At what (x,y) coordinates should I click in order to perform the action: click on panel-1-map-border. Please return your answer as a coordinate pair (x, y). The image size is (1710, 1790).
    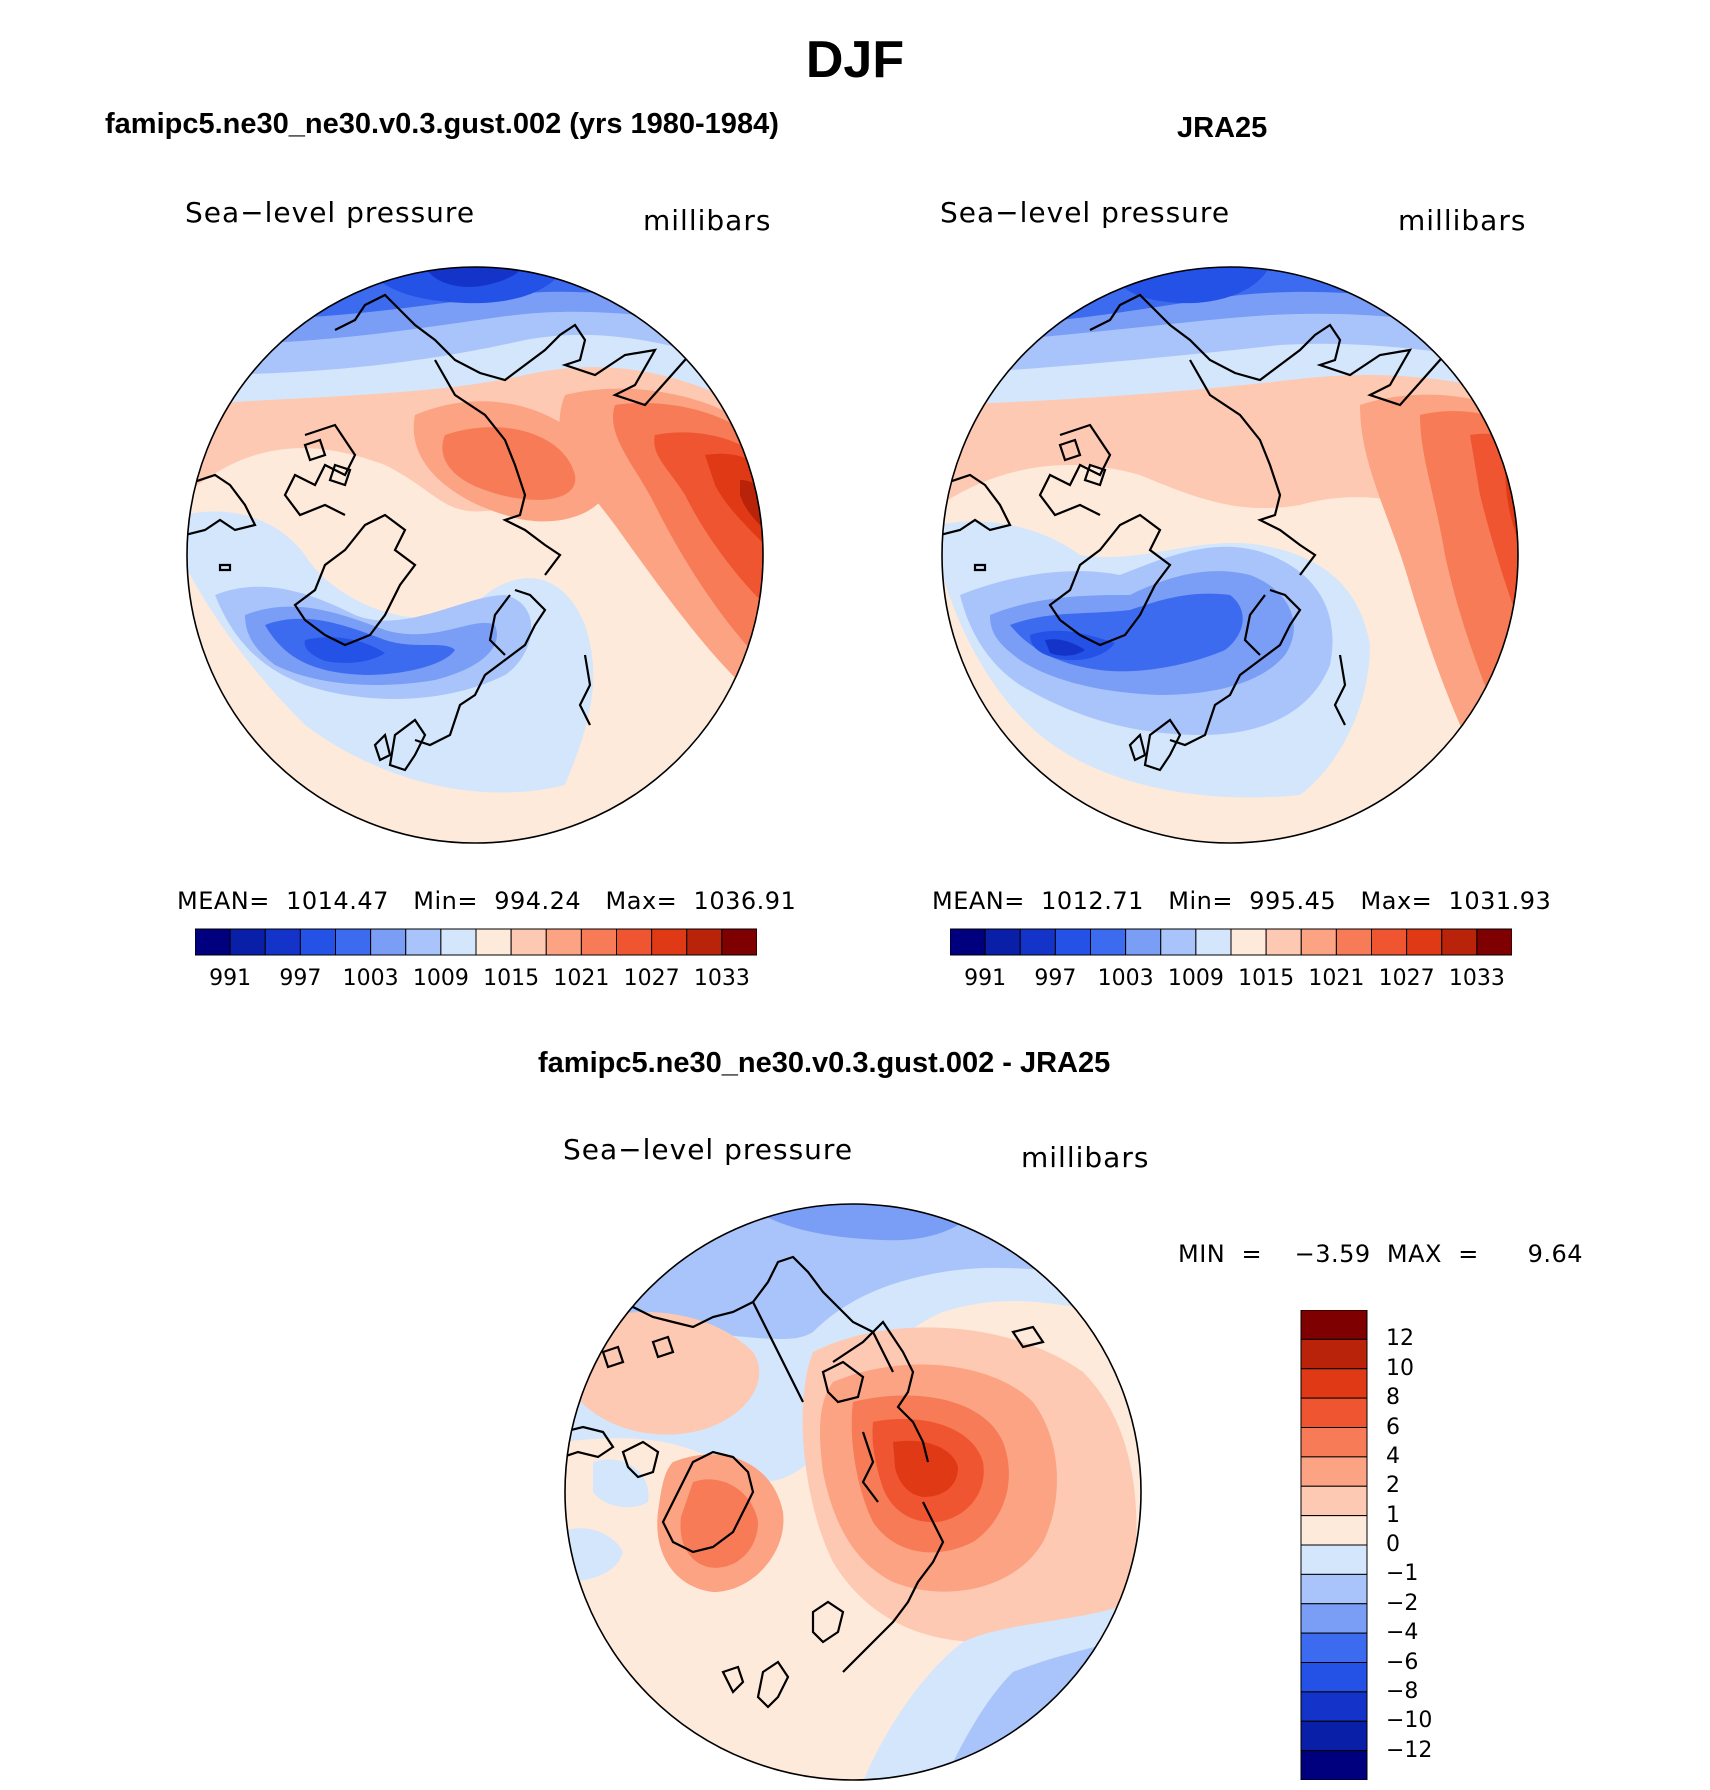
    Looking at the image, I should click on (475, 555).